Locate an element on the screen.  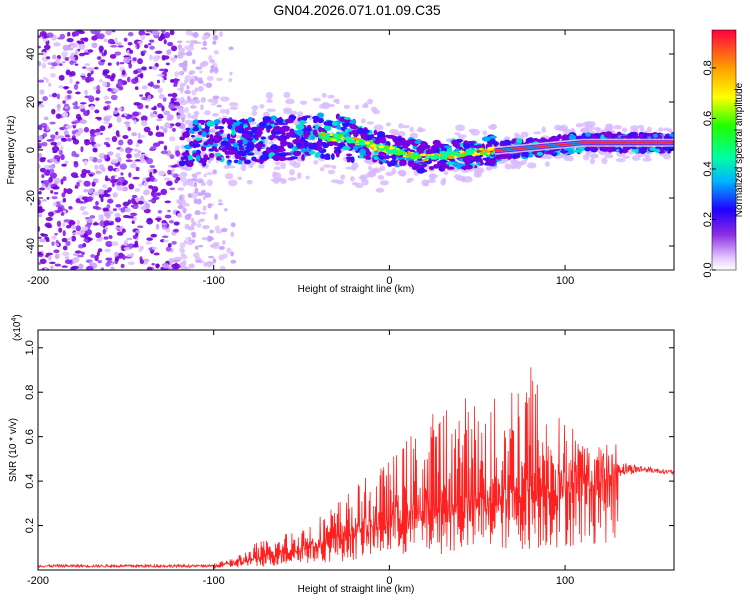
colorbar-gradient is located at coordinates (724, 150).